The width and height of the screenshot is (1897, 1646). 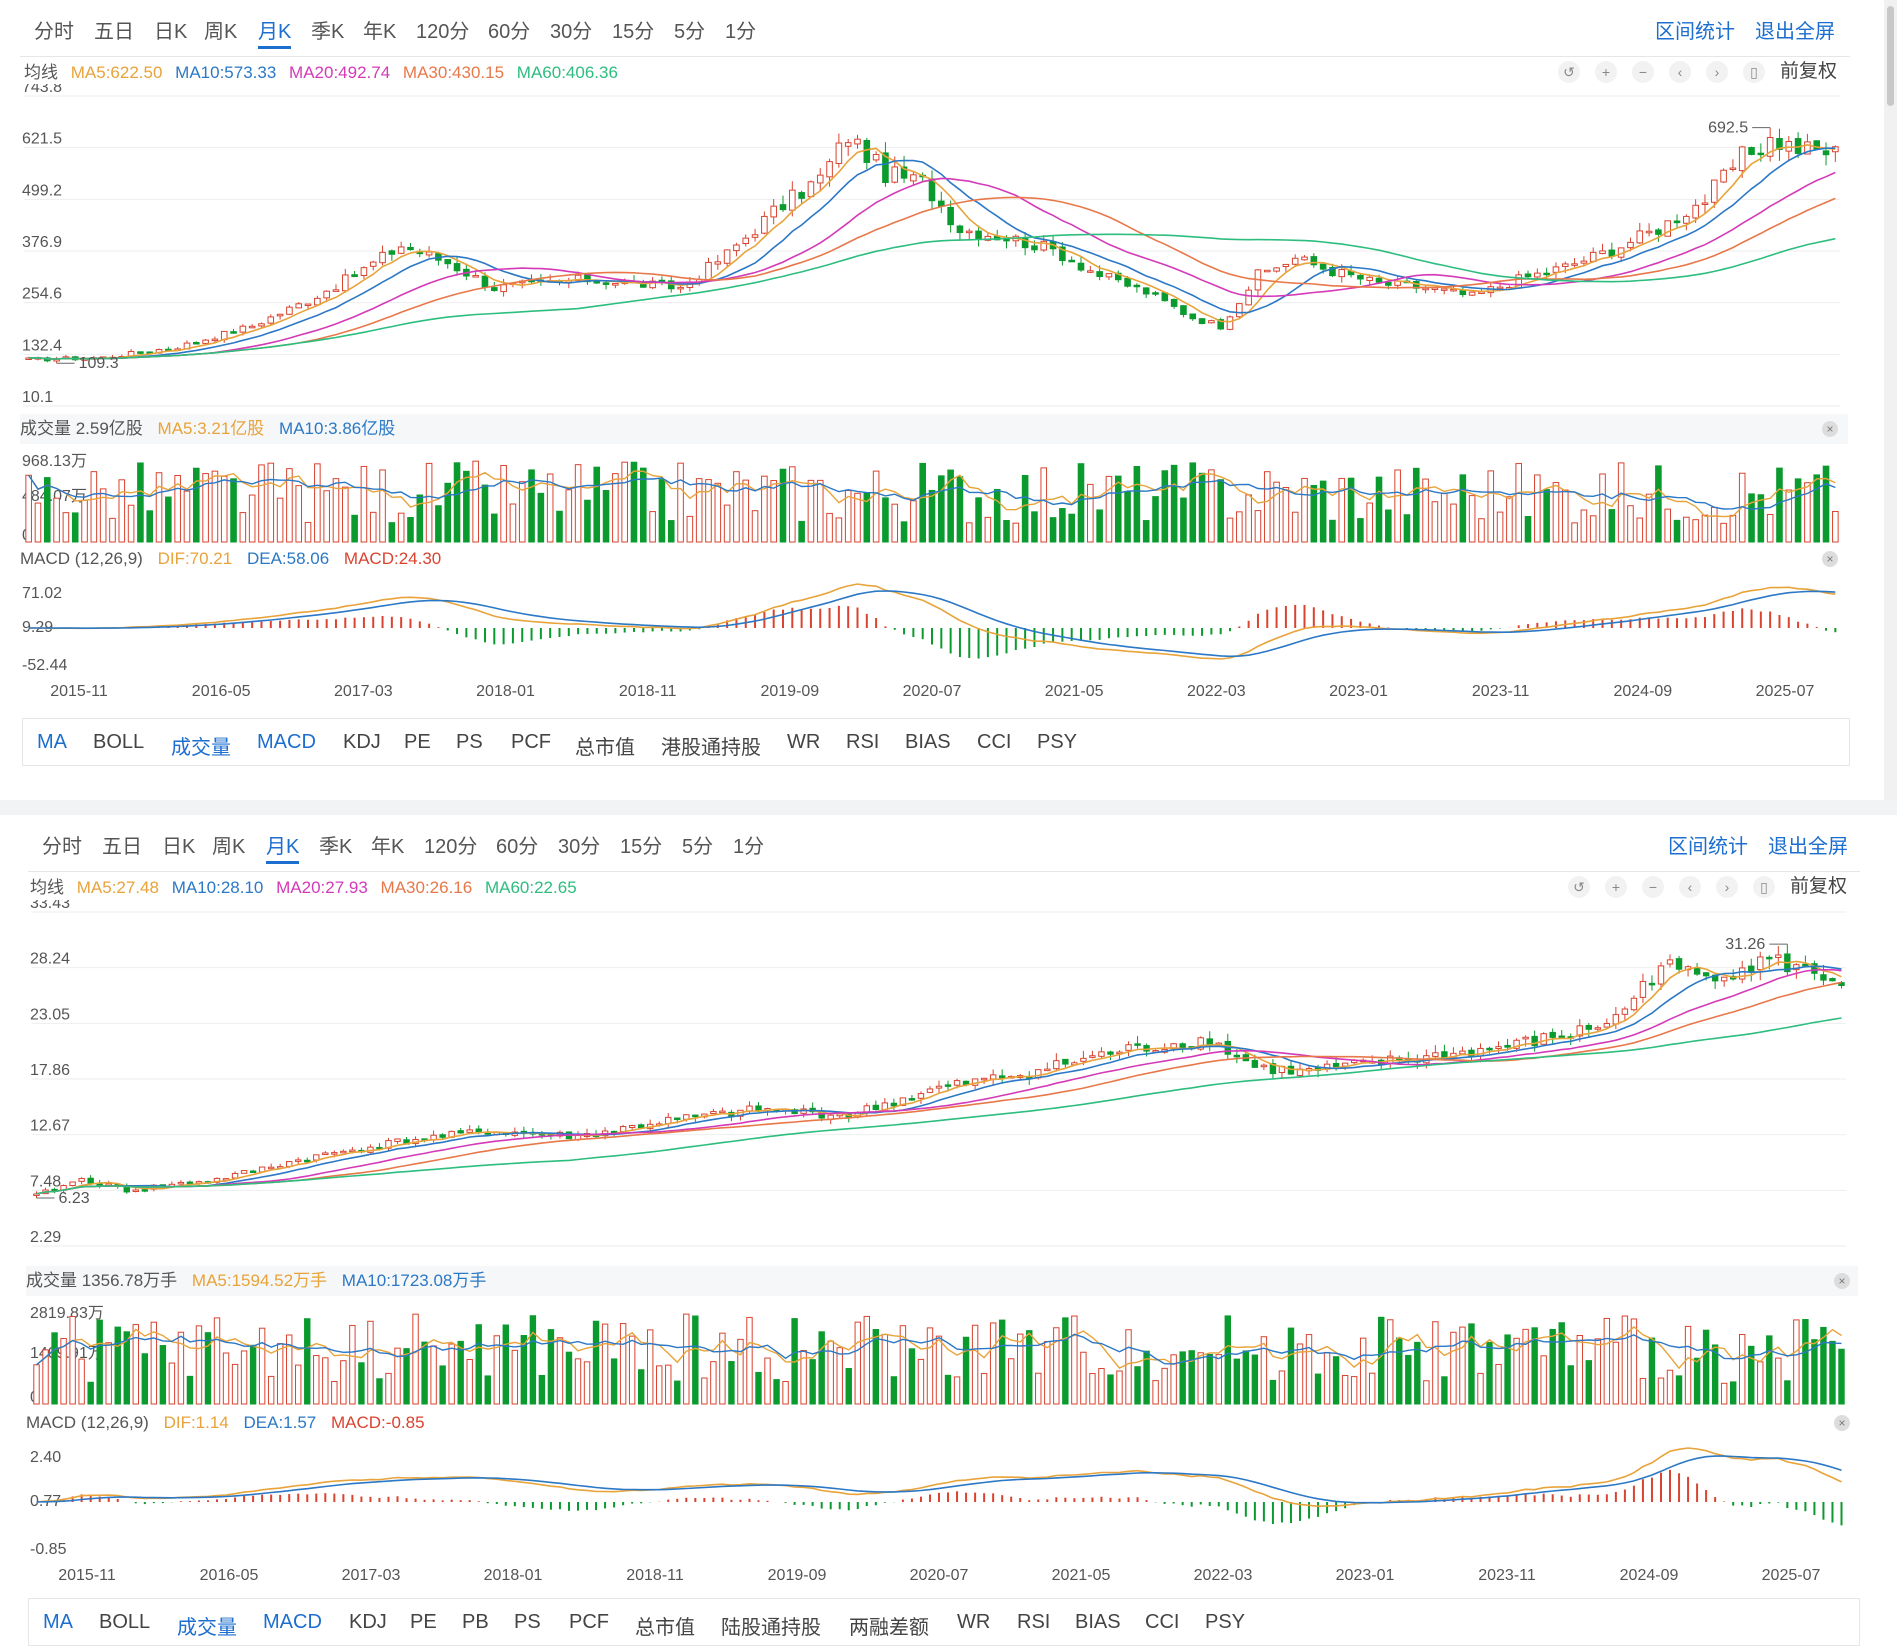 What do you see at coordinates (771, 1628) in the screenshot?
I see `ind-tab-sh-connect: 陆股通持股` at bounding box center [771, 1628].